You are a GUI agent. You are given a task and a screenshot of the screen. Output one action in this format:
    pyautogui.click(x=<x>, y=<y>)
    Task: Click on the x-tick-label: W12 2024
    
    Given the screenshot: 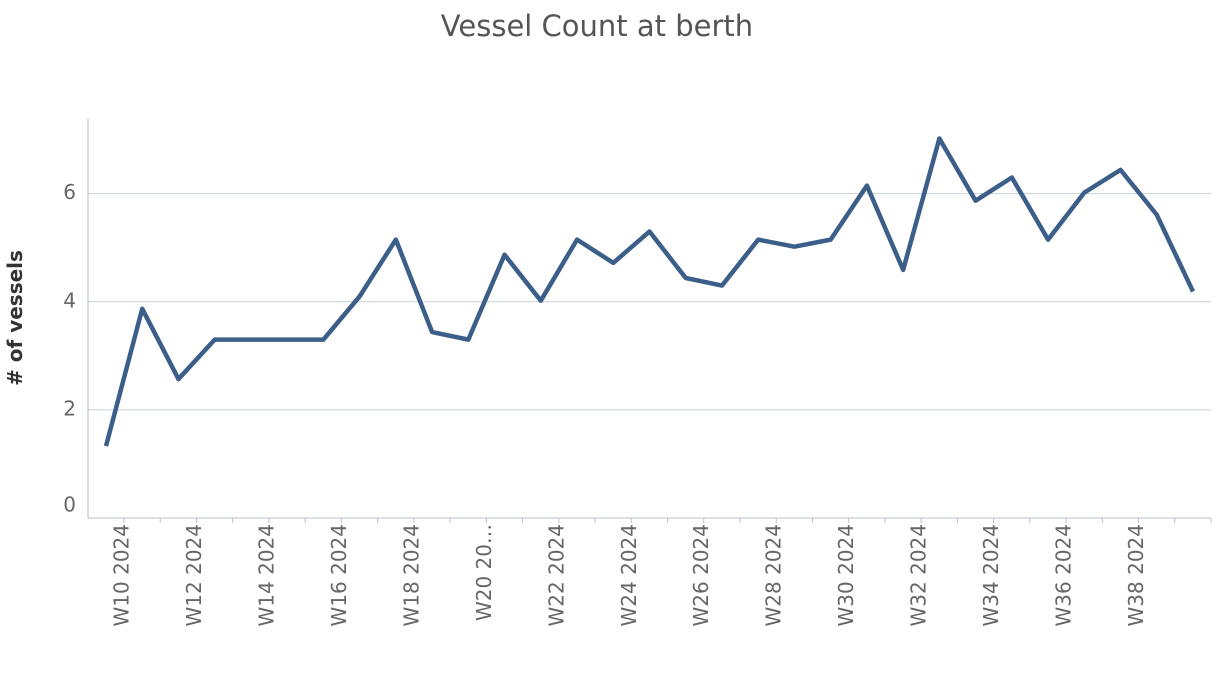 What is the action you would take?
    pyautogui.click(x=194, y=575)
    